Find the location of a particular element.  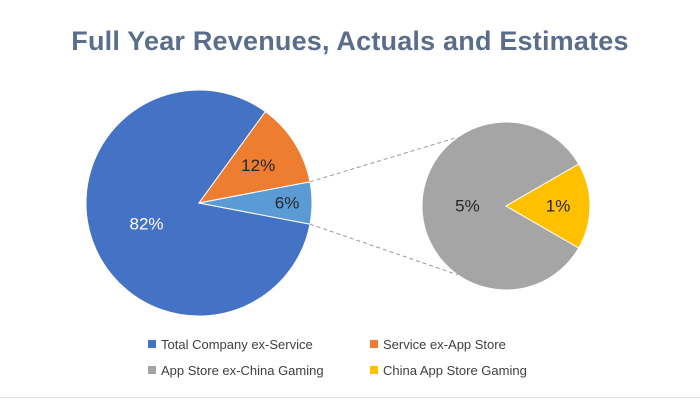

legend-label: China App Store Gaming is located at coordinates (455, 370).